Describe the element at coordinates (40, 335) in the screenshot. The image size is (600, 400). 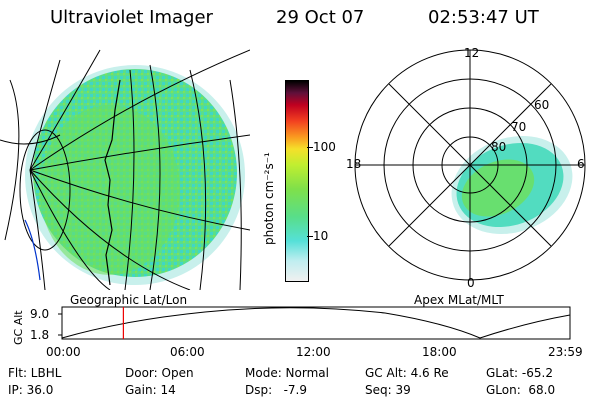
I see `altitude-ytick-low: 1.8` at that location.